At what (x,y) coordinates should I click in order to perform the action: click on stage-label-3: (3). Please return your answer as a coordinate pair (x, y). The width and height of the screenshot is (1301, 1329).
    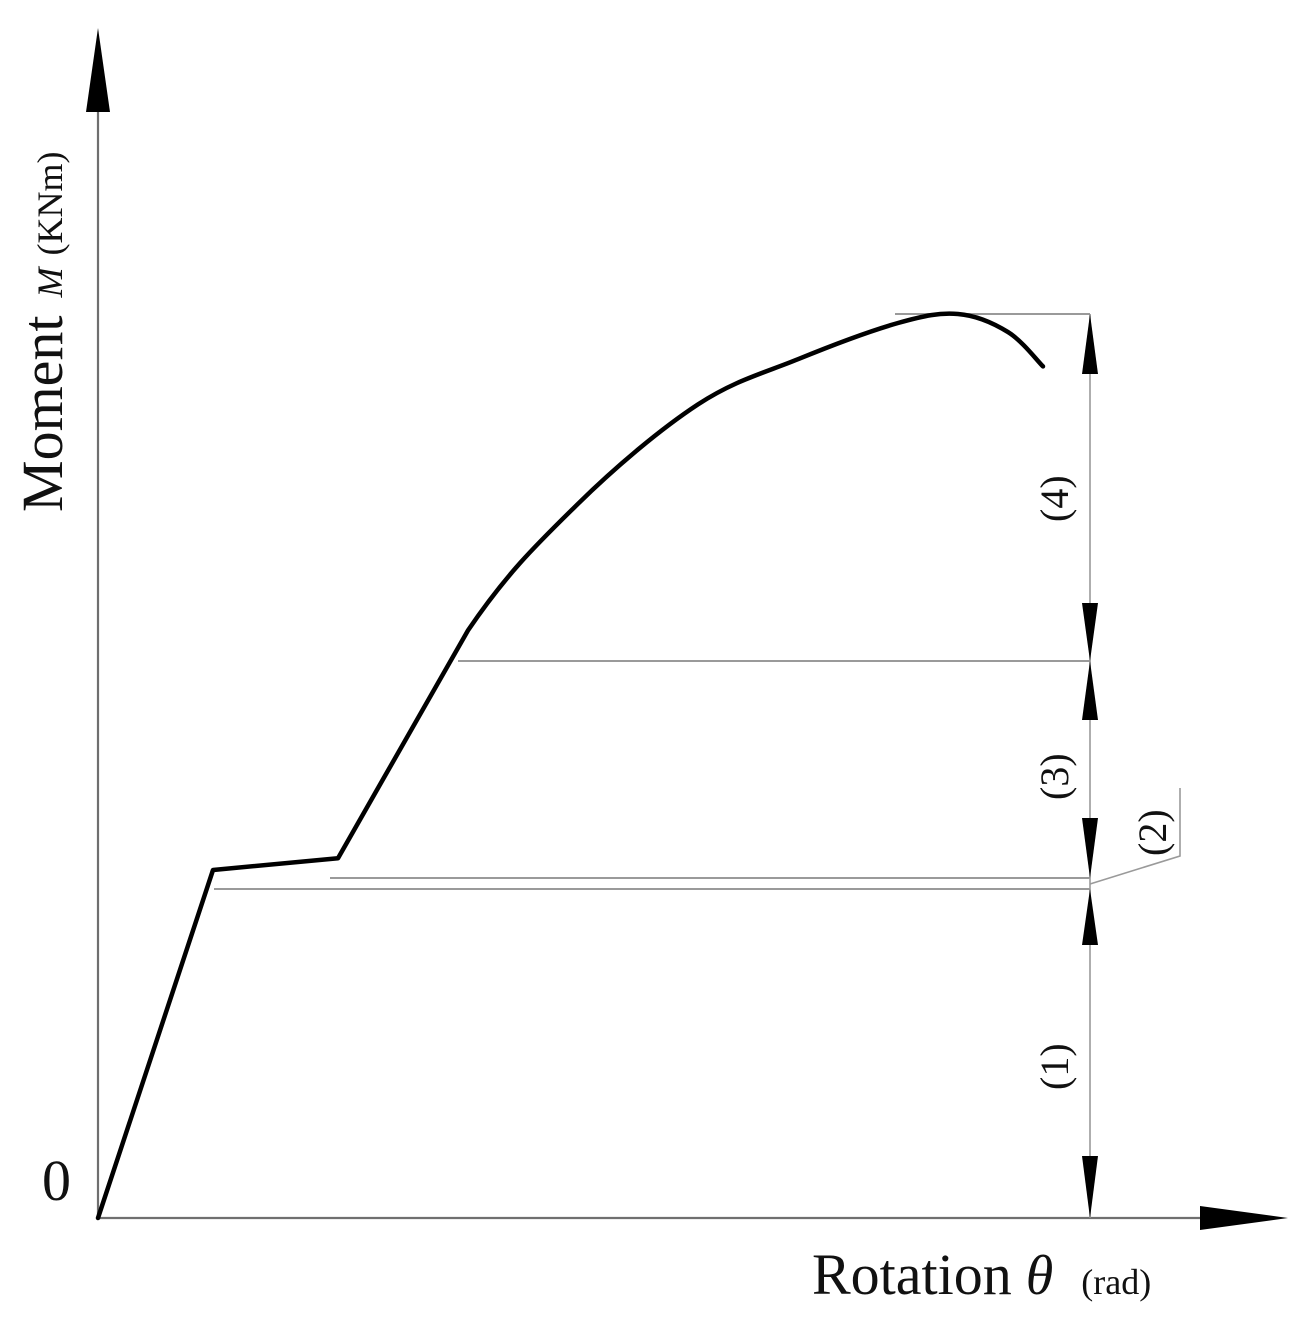
    Looking at the image, I should click on (1054, 776).